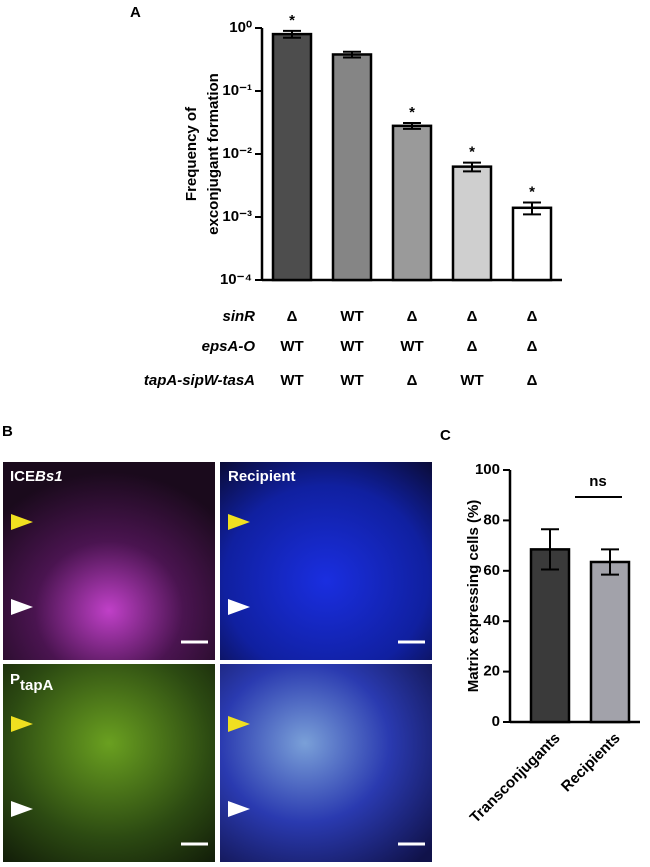 This screenshot has height=867, width=650. I want to click on significance-label: ns, so click(598, 481).